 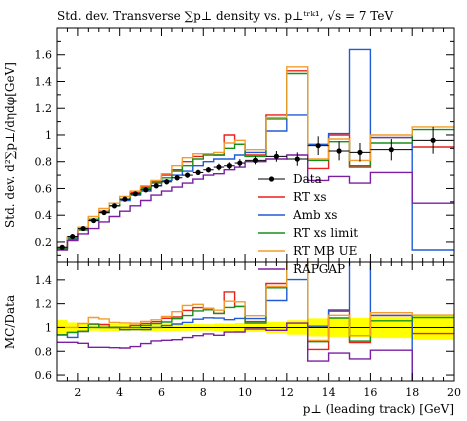 What do you see at coordinates (245, 392) in the screenshot?
I see `x-tick-label: 10` at bounding box center [245, 392].